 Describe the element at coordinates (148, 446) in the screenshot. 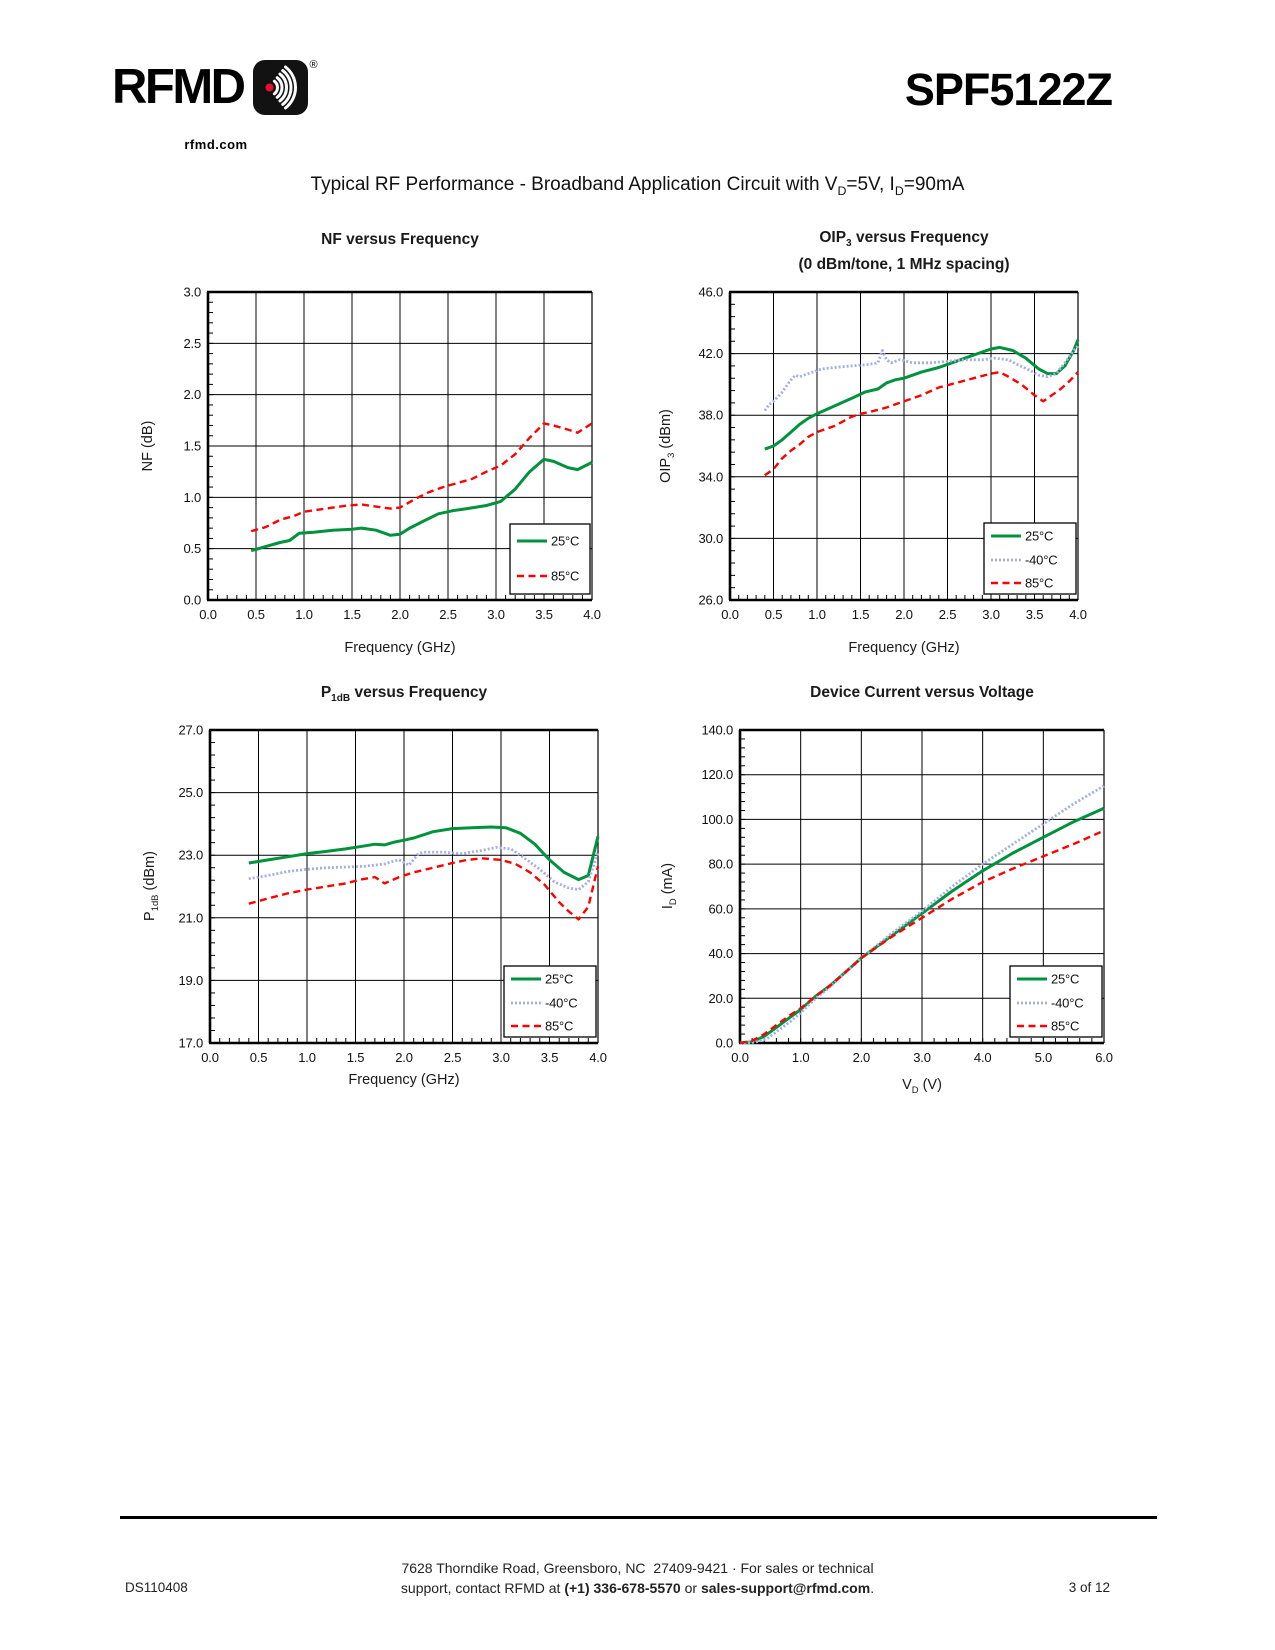

I see `nf-y-axis-label: NF (dB)` at that location.